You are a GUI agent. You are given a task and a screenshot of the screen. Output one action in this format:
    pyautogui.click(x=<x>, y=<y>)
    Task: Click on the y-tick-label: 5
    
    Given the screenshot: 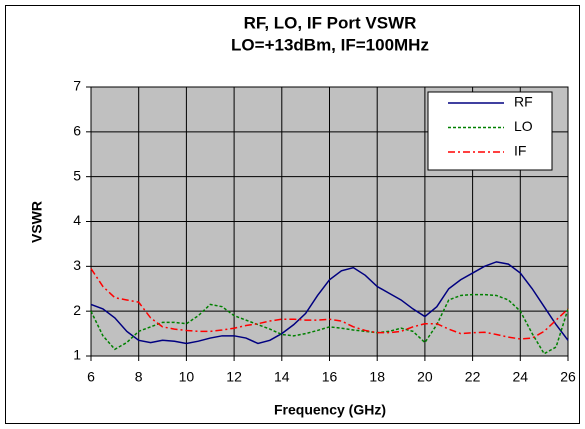 What is the action you would take?
    pyautogui.click(x=77, y=175)
    